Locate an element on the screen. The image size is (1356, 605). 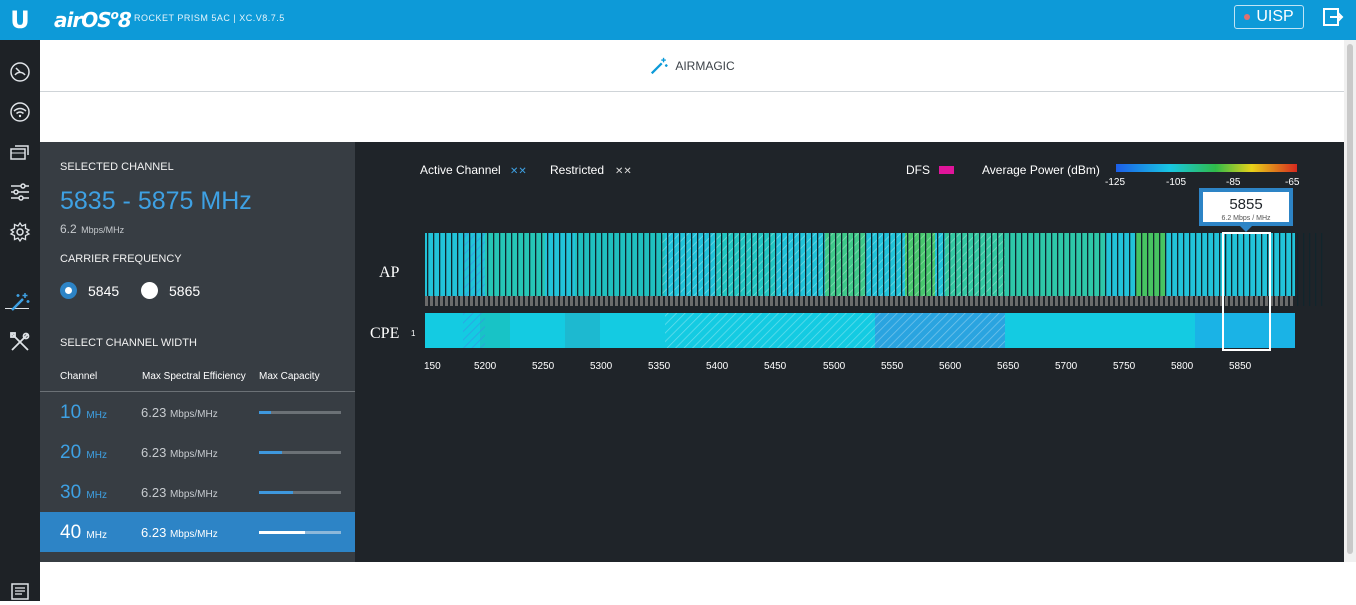
width-value: 40 MHz is located at coordinates (83, 532).